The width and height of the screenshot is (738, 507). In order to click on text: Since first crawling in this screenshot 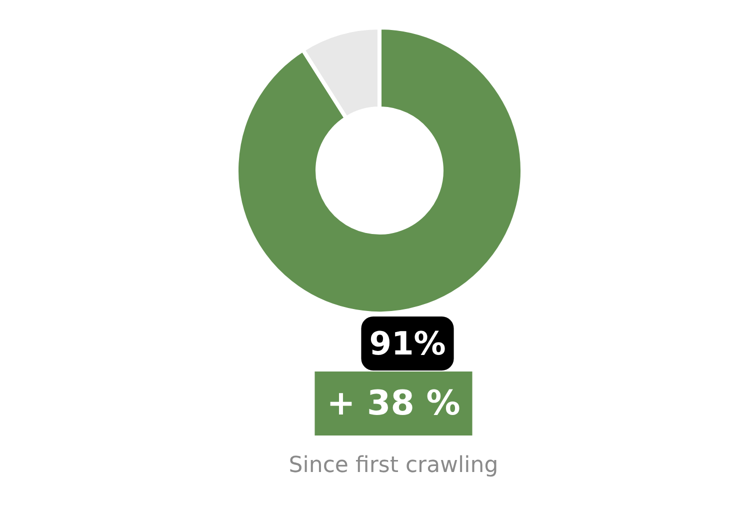, I will do `click(393, 465)`.